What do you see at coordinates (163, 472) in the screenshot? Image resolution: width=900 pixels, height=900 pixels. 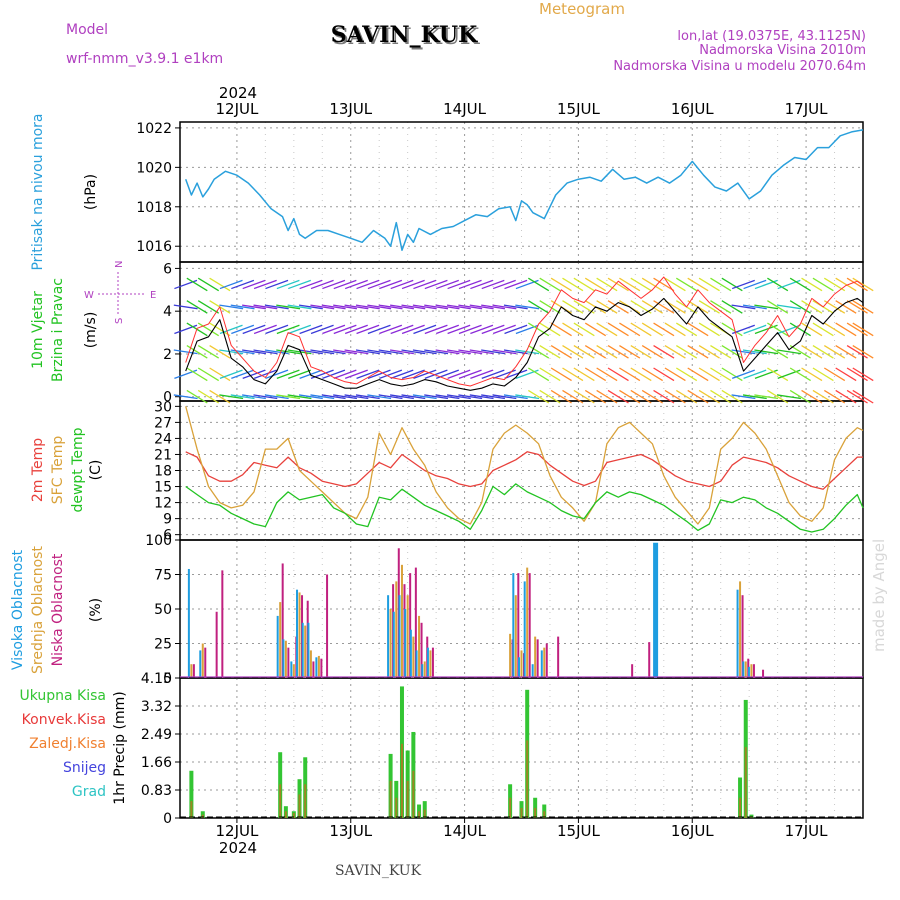 I see `temperature-ytick-label: 18` at bounding box center [163, 472].